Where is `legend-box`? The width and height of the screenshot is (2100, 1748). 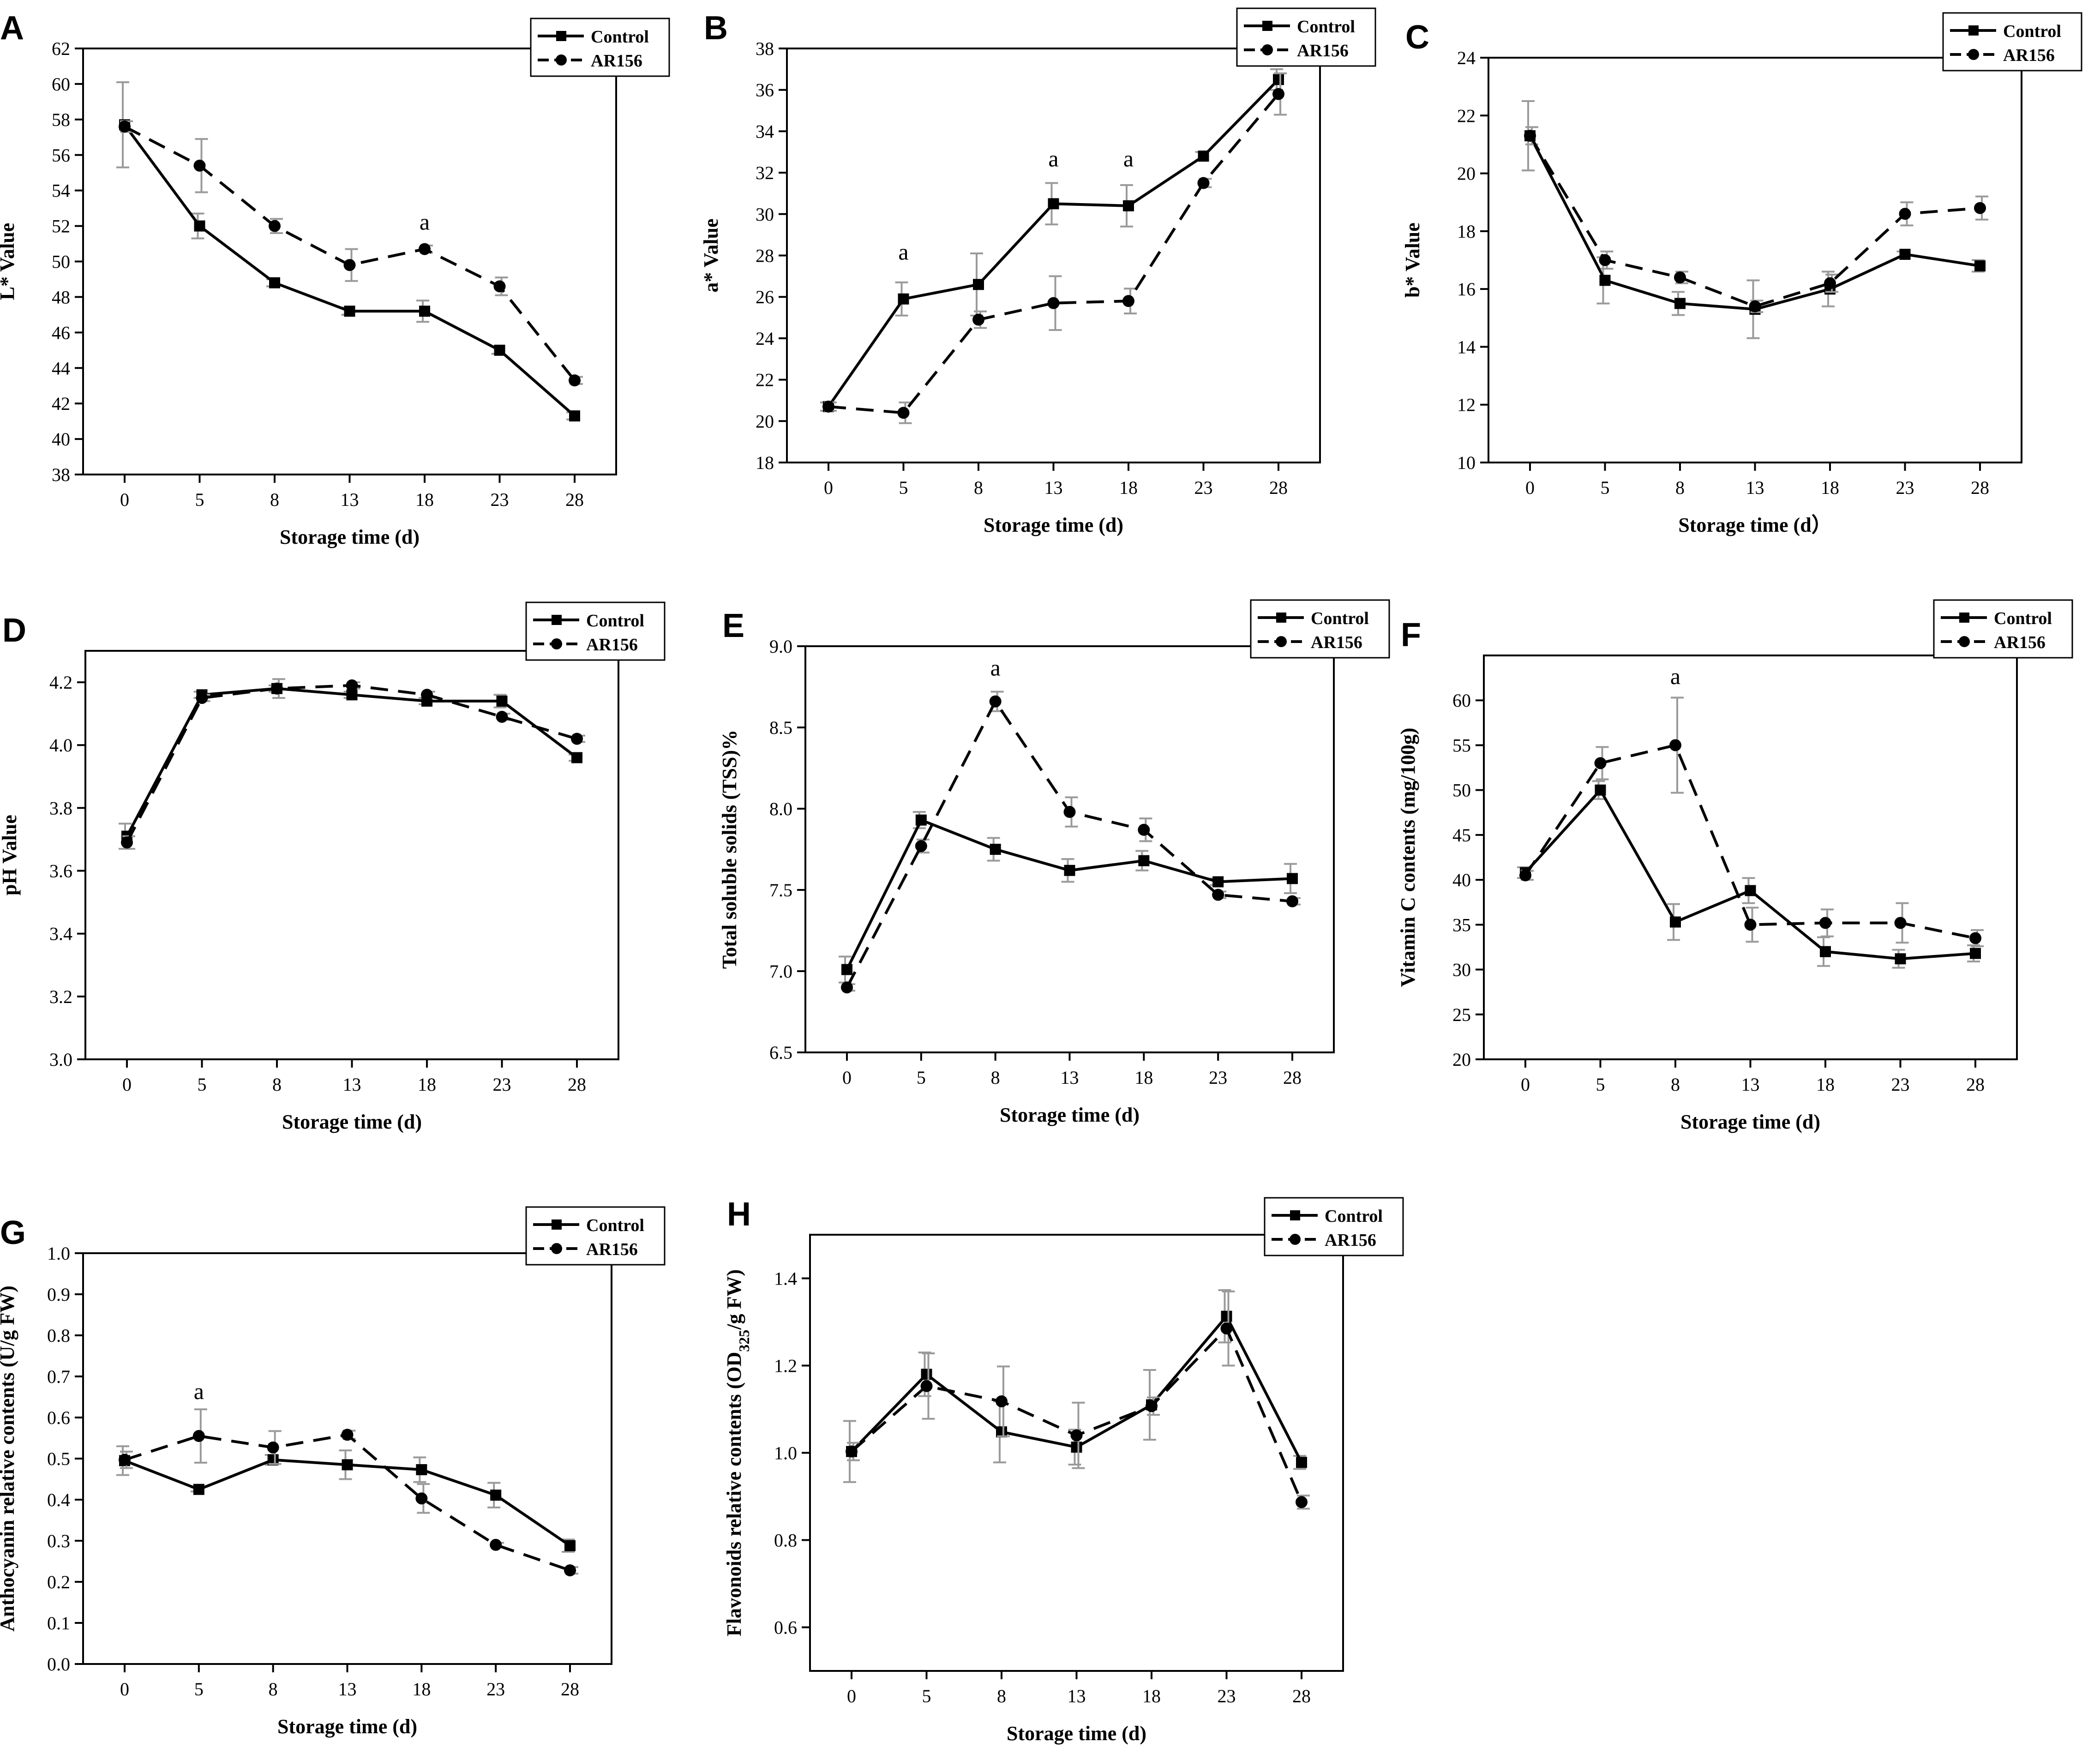
legend-box is located at coordinates (595, 631).